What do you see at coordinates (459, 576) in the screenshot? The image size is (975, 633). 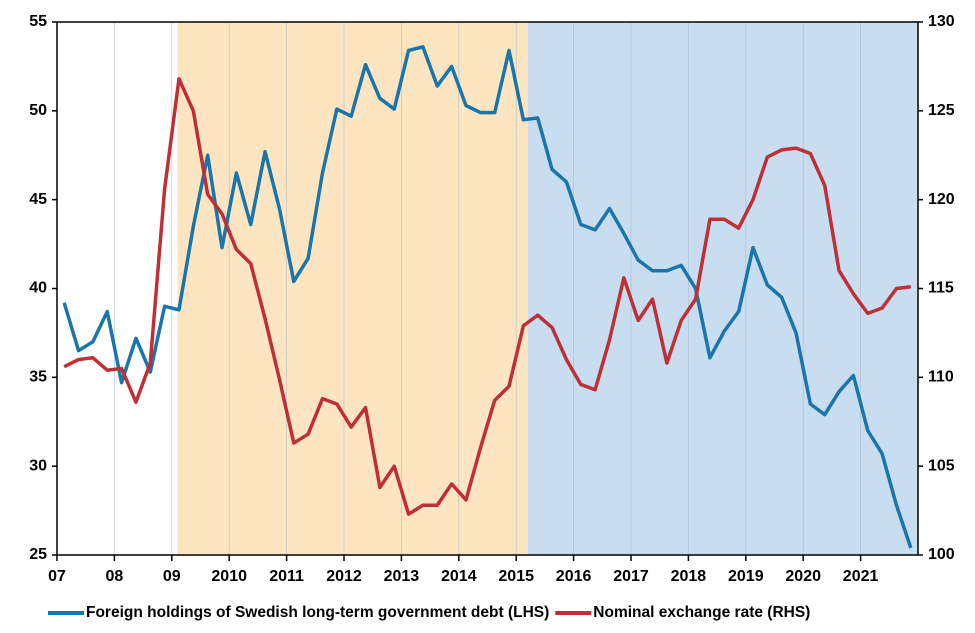 I see `x-tick-label: 2014` at bounding box center [459, 576].